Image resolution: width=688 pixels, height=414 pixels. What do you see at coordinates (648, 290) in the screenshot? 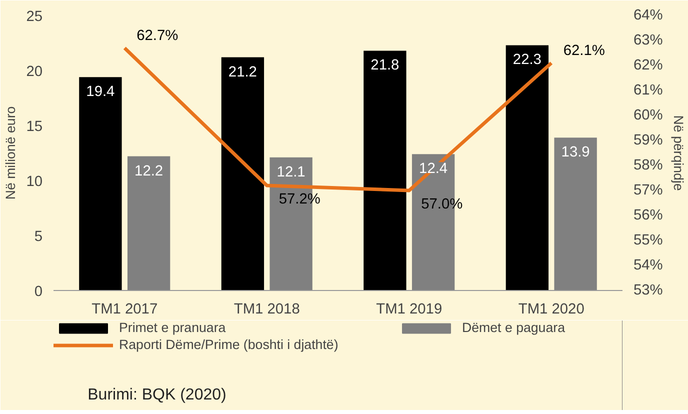
I see `y2-tick-label: 53%` at bounding box center [648, 290].